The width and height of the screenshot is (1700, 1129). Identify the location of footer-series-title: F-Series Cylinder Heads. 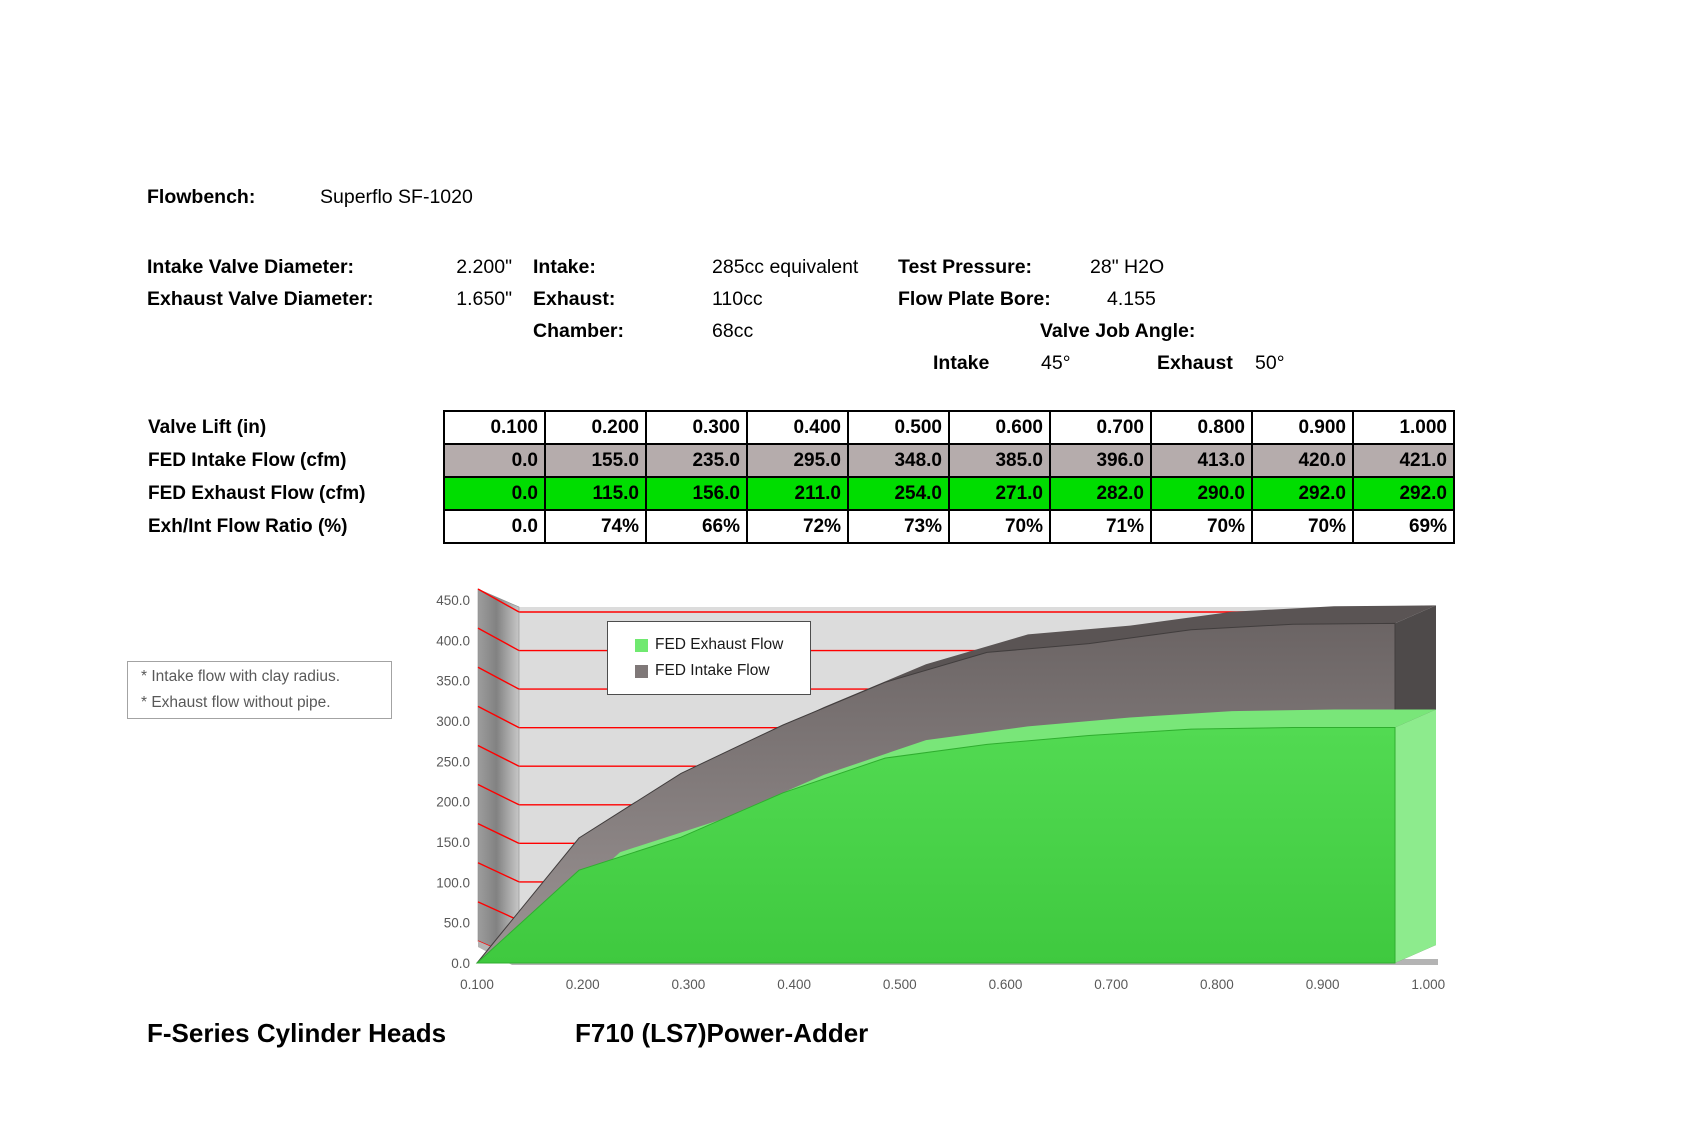
(297, 1033).